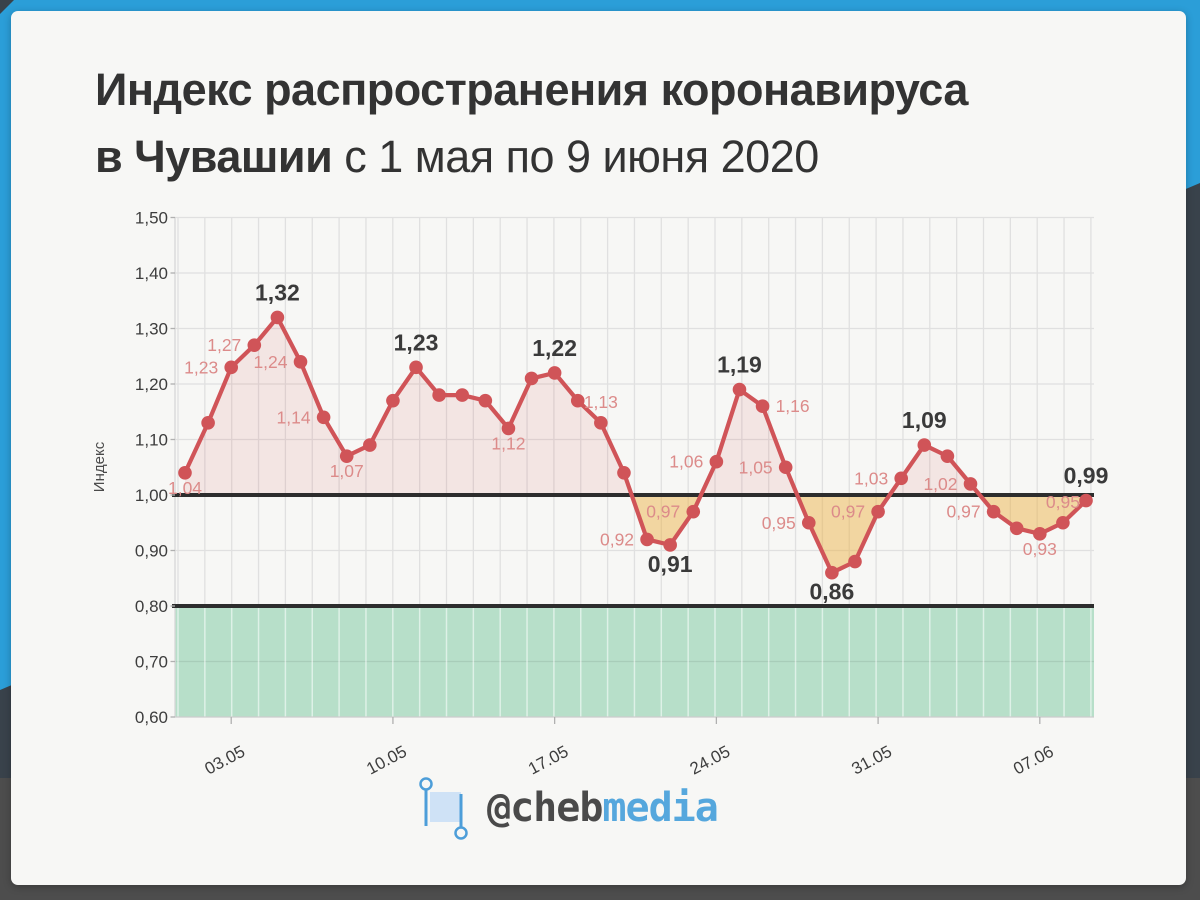 Image resolution: width=1200 pixels, height=900 pixels. Describe the element at coordinates (1086, 476) in the screenshot. I see `point-label-09.06: 0,99` at that location.